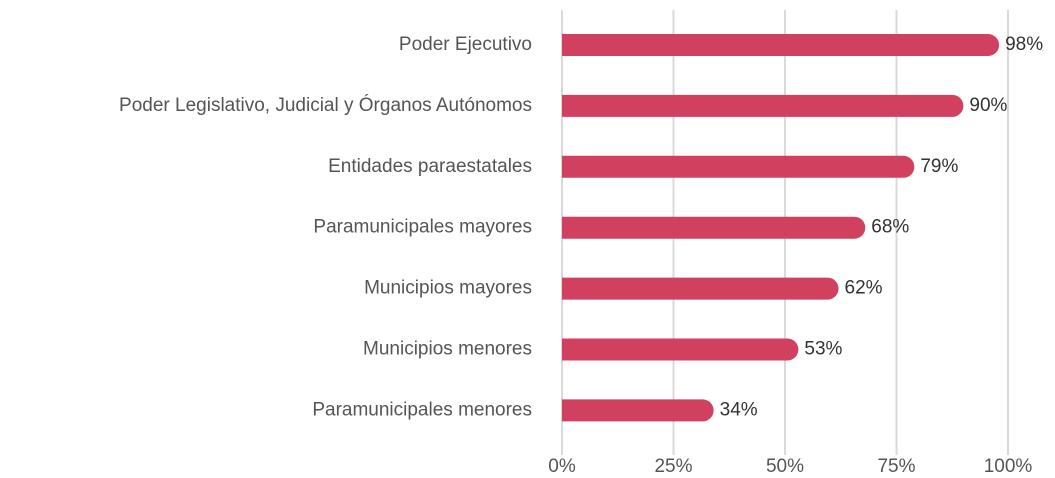 The image size is (1055, 478). I want to click on y-tick-label: Municipios menores, so click(447, 349).